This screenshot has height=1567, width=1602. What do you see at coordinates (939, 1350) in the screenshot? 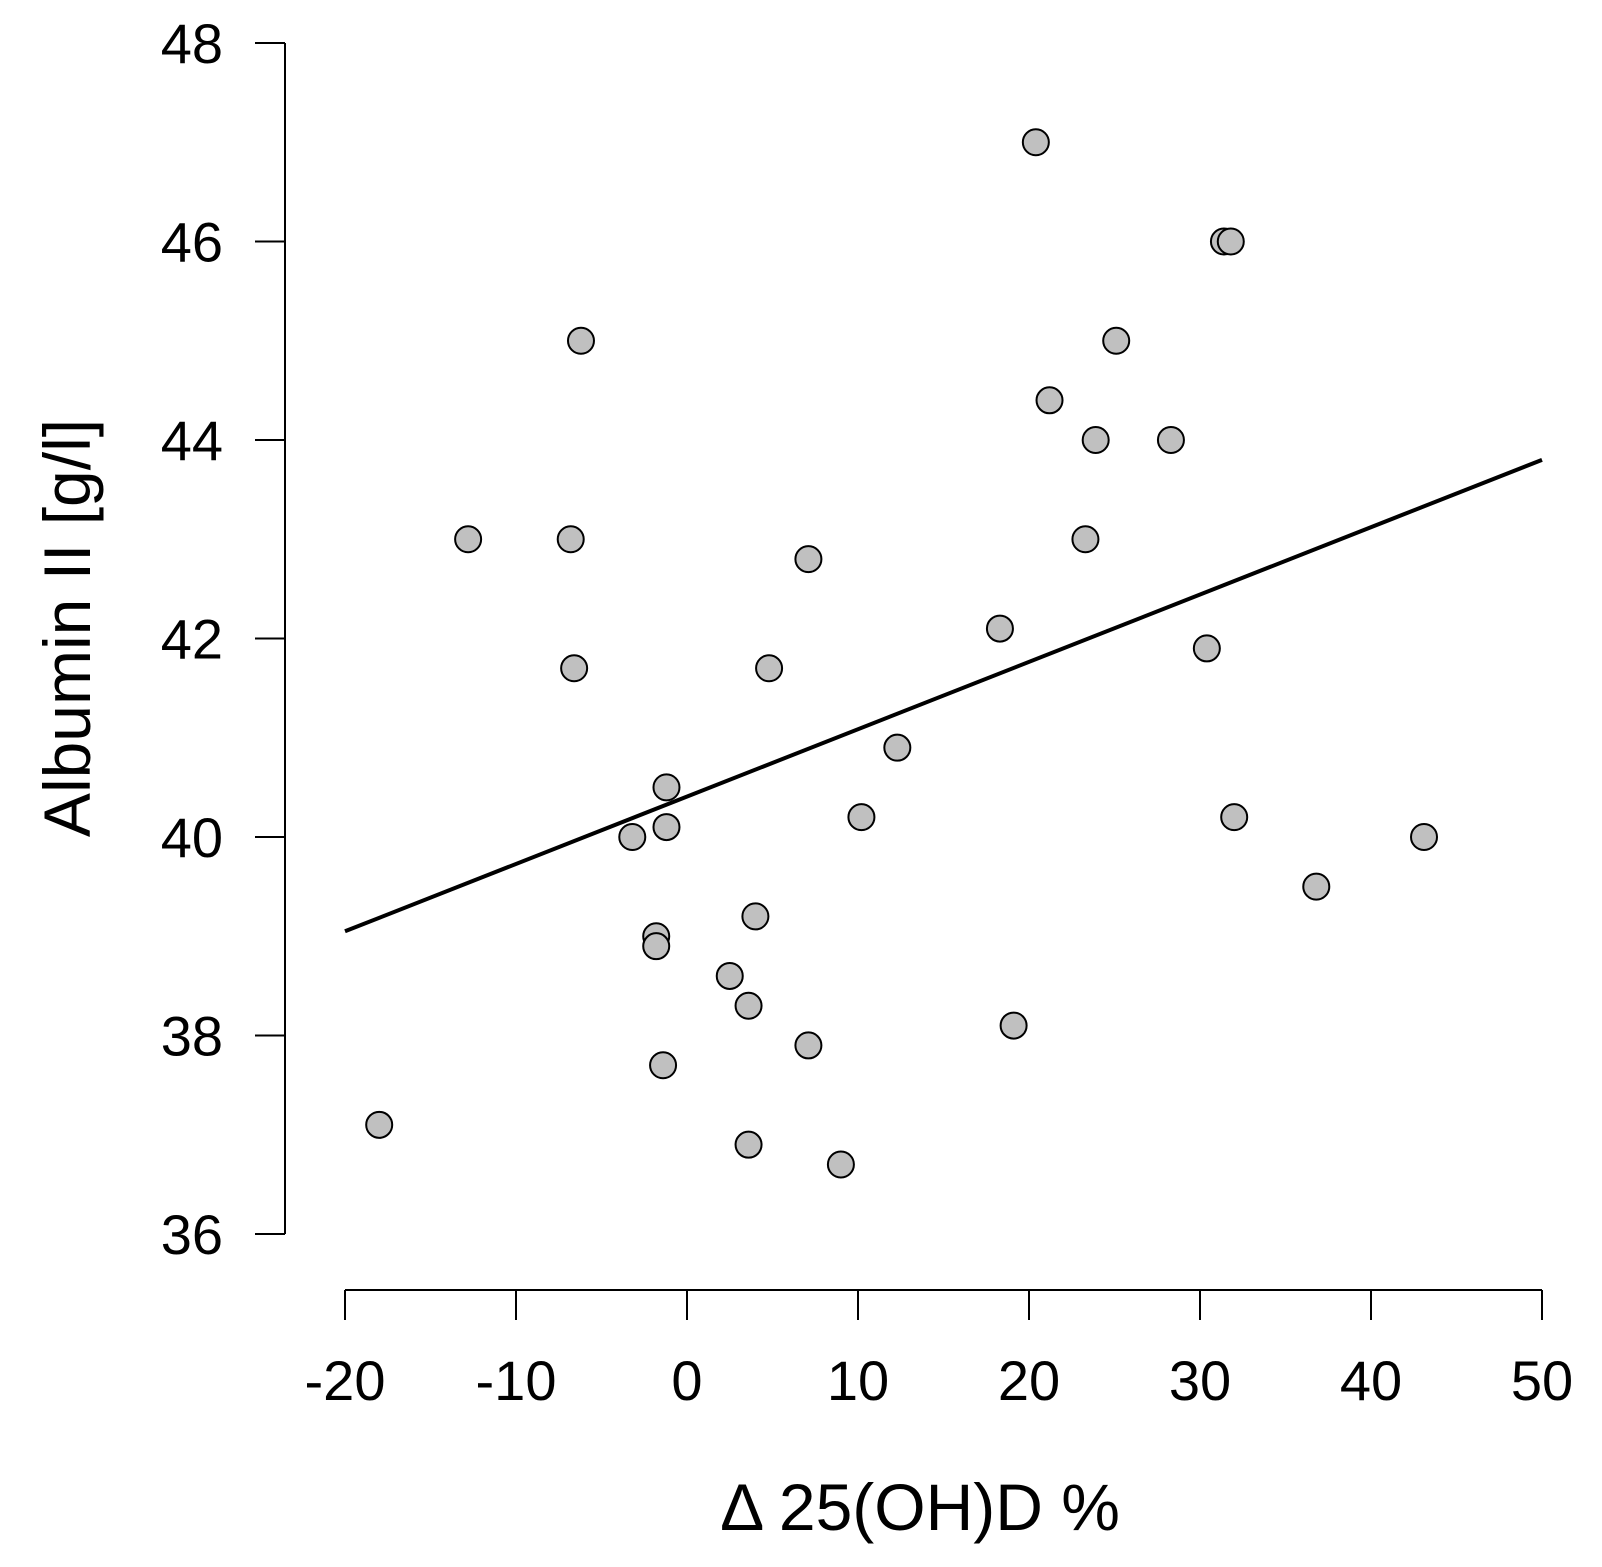
I see `x-axis: -20 -10 0 10 20 30 40 50` at bounding box center [939, 1350].